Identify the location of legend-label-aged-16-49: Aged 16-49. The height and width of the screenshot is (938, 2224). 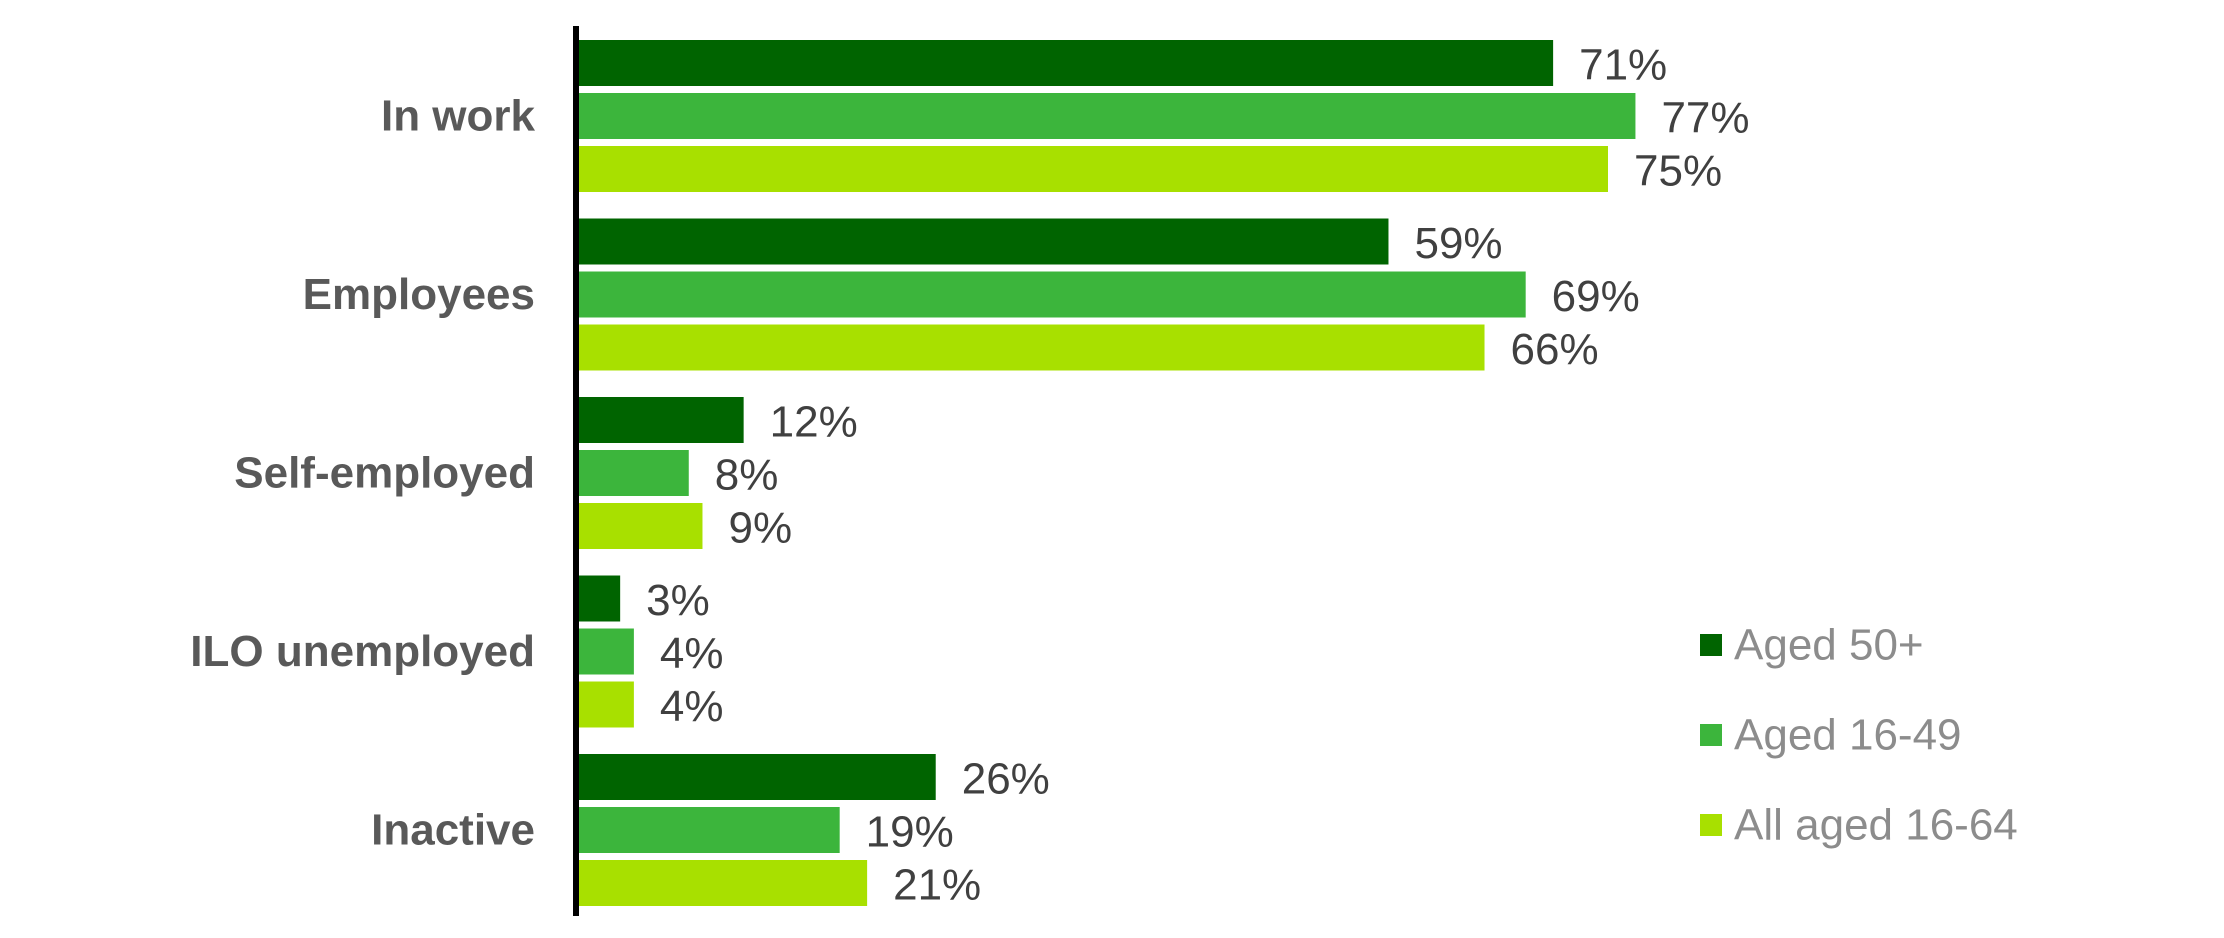
(1848, 735).